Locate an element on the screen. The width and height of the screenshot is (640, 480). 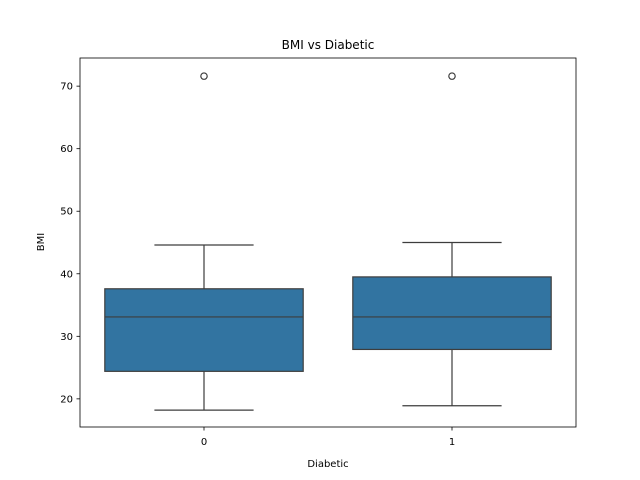
y-axis-label: BMI is located at coordinates (41, 242).